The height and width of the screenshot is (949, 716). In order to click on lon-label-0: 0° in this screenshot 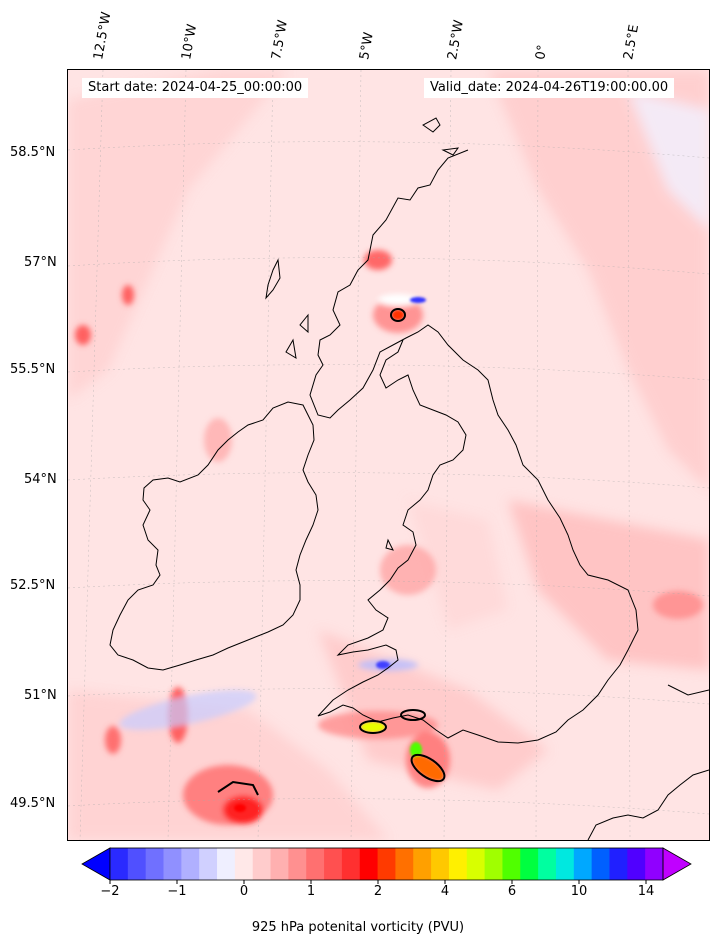, I will do `click(542, 52)`.